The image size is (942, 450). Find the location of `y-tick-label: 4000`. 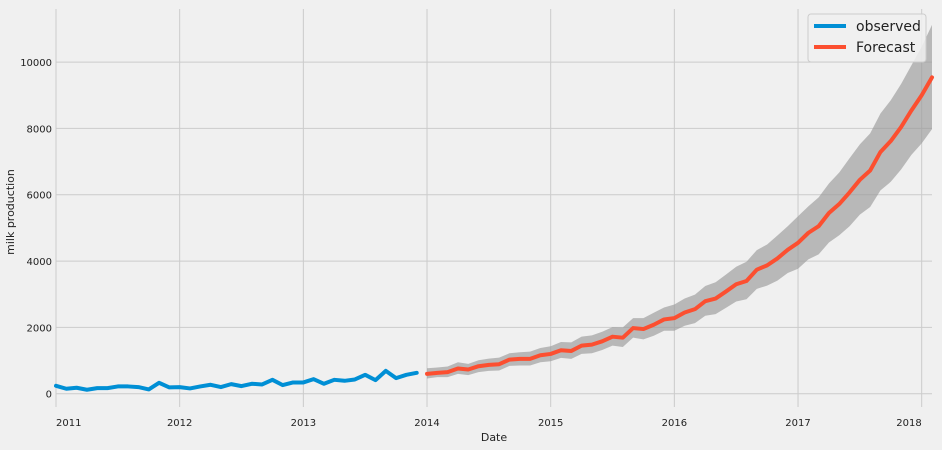

y-tick-label: 4000 is located at coordinates (39, 262).